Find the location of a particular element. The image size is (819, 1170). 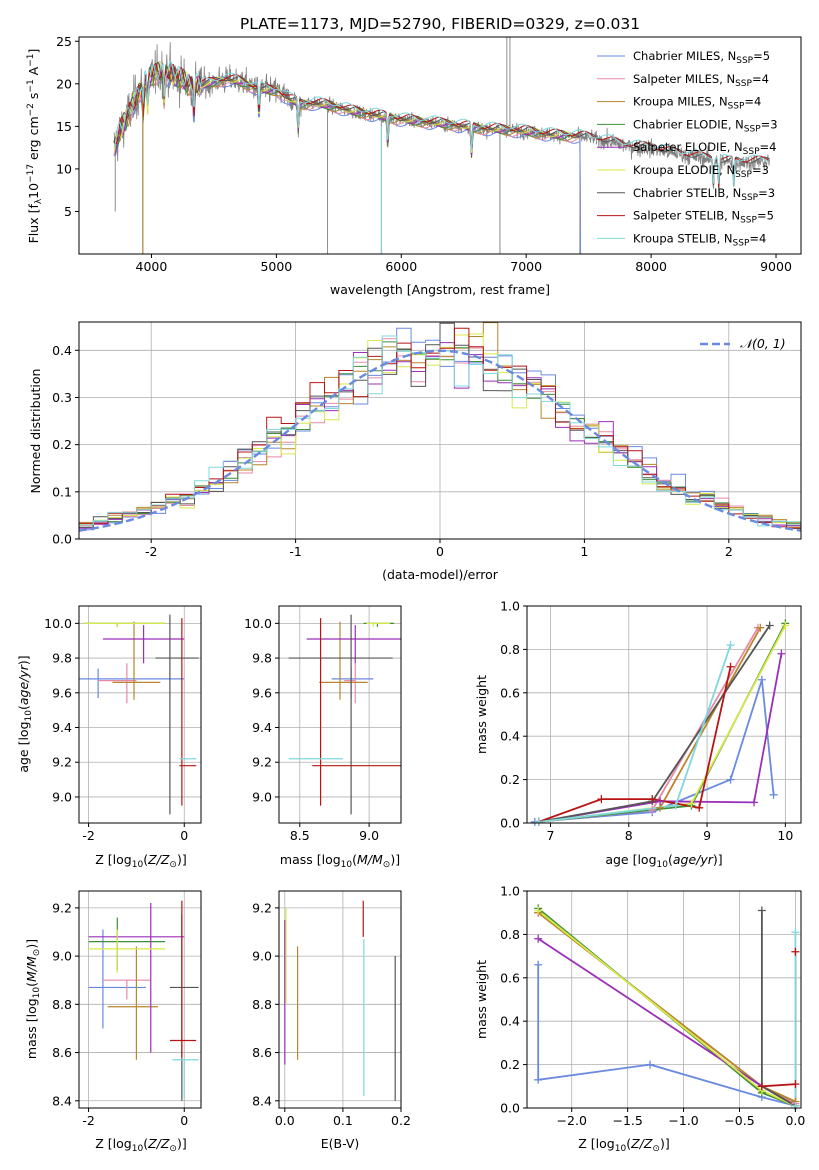

mass-vs-Z-xlabel-part: Z/Z is located at coordinates (158, 1143).